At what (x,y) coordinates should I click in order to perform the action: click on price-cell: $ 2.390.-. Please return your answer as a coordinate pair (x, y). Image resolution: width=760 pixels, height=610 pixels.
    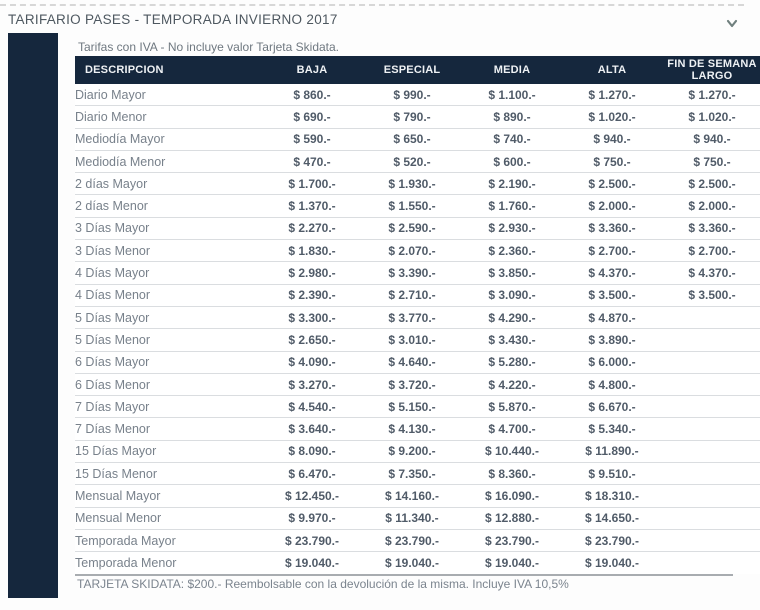
    Looking at the image, I should click on (312, 295).